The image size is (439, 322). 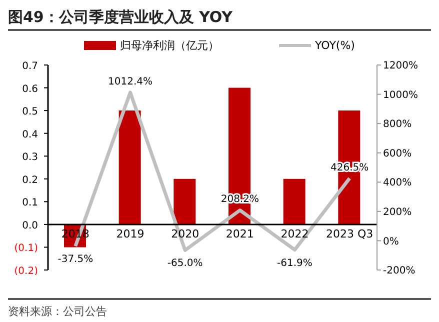 What do you see at coordinates (30, 226) in the screenshot?
I see `y-tick-label: 0.0` at bounding box center [30, 226].